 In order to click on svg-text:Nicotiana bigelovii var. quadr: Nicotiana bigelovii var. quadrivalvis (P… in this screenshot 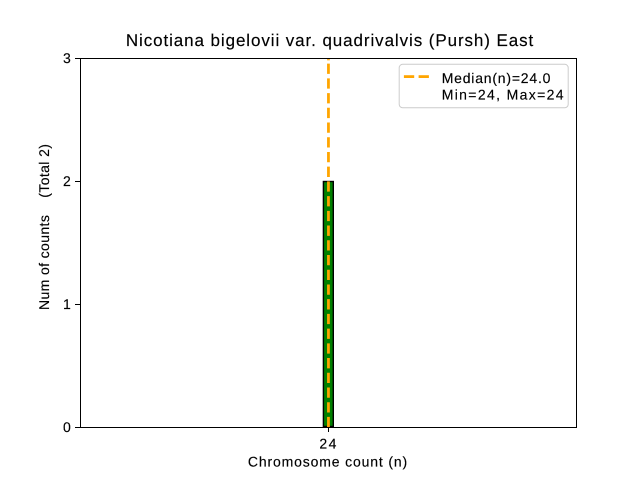, I will do `click(330, 40)`.